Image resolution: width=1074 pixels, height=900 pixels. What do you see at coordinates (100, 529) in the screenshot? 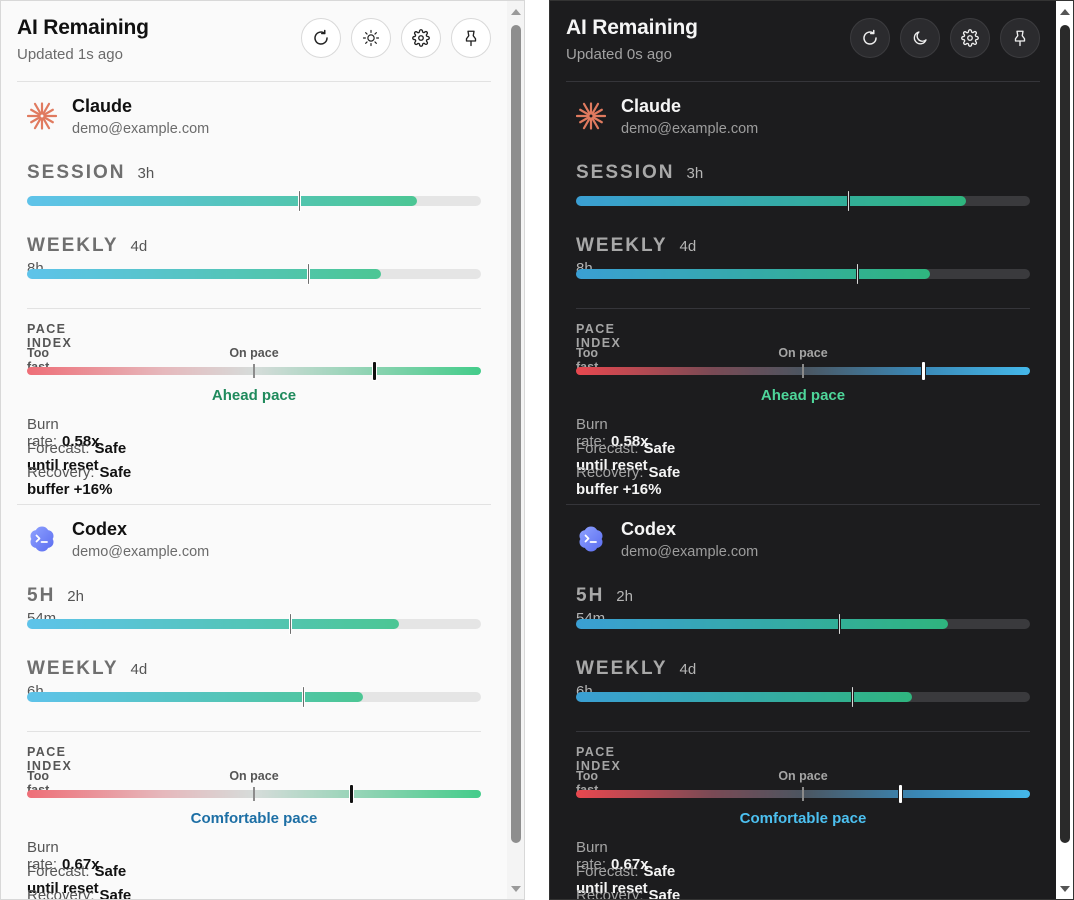
I see `provider-name: Codex` at bounding box center [100, 529].